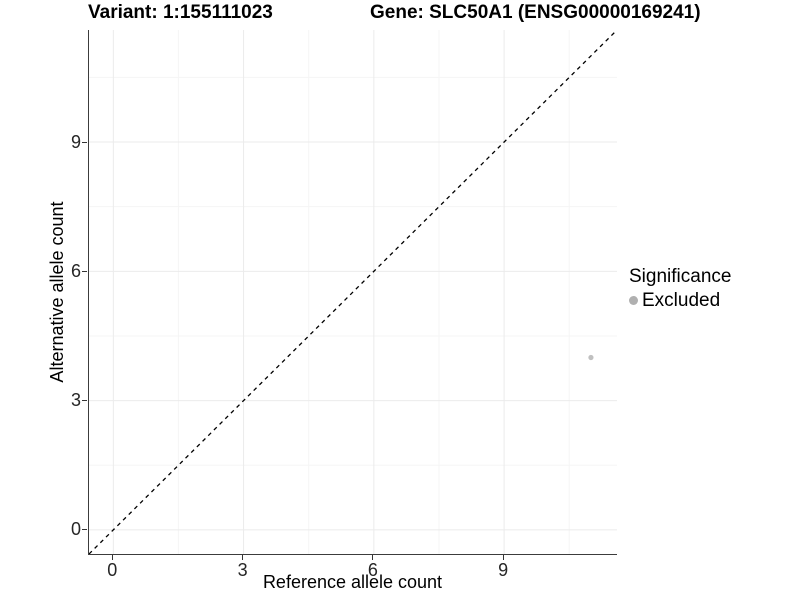 The height and width of the screenshot is (600, 800). I want to click on y-tick-label: 9, so click(75, 141).